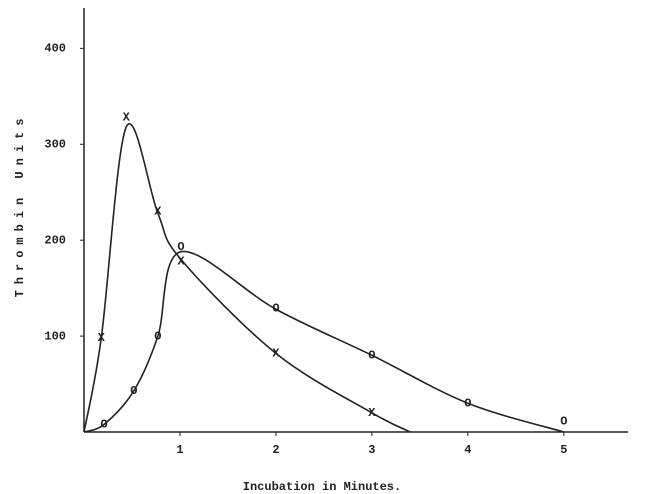 The image size is (657, 494). What do you see at coordinates (55, 144) in the screenshot?
I see `y-tick-label: 300` at bounding box center [55, 144].